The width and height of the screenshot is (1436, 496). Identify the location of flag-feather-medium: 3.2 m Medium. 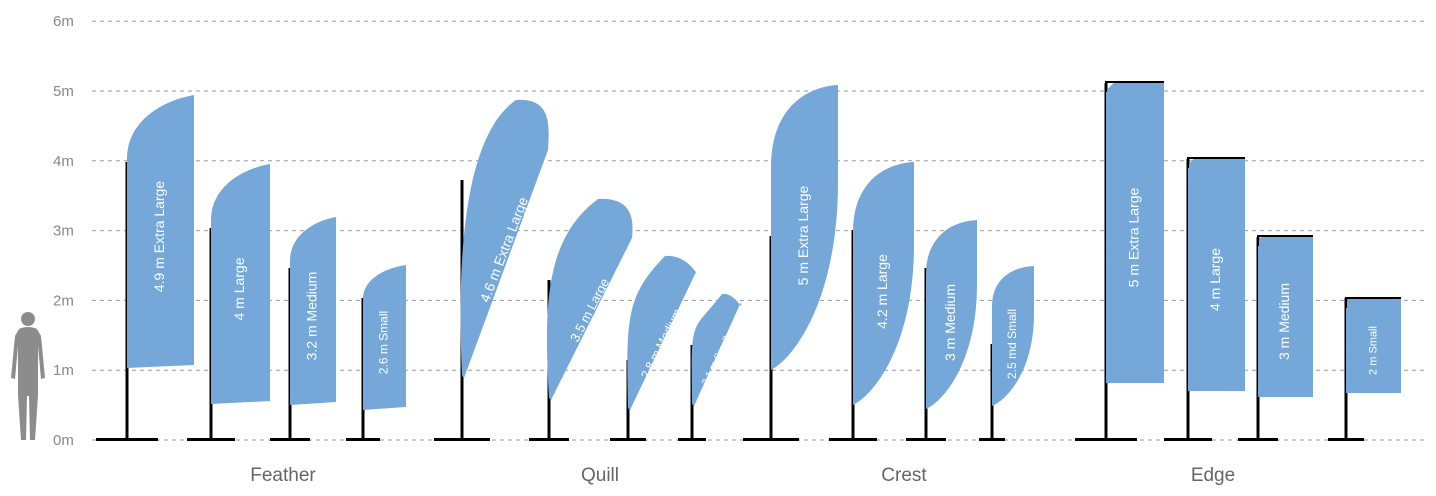
(303, 329).